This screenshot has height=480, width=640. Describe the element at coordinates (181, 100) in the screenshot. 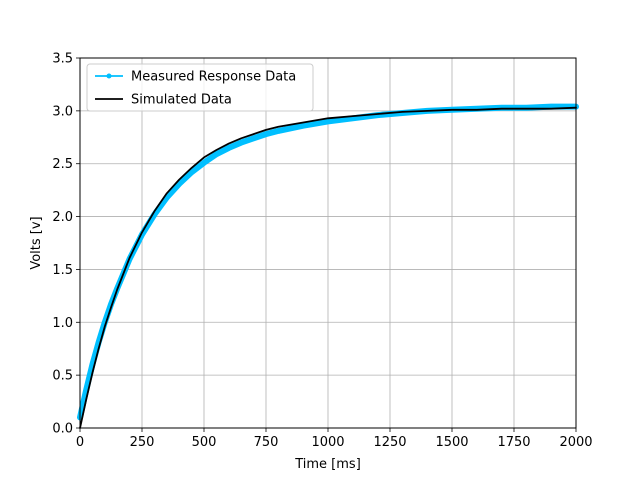

I see `legend-entry-label: Simulated Data` at that location.